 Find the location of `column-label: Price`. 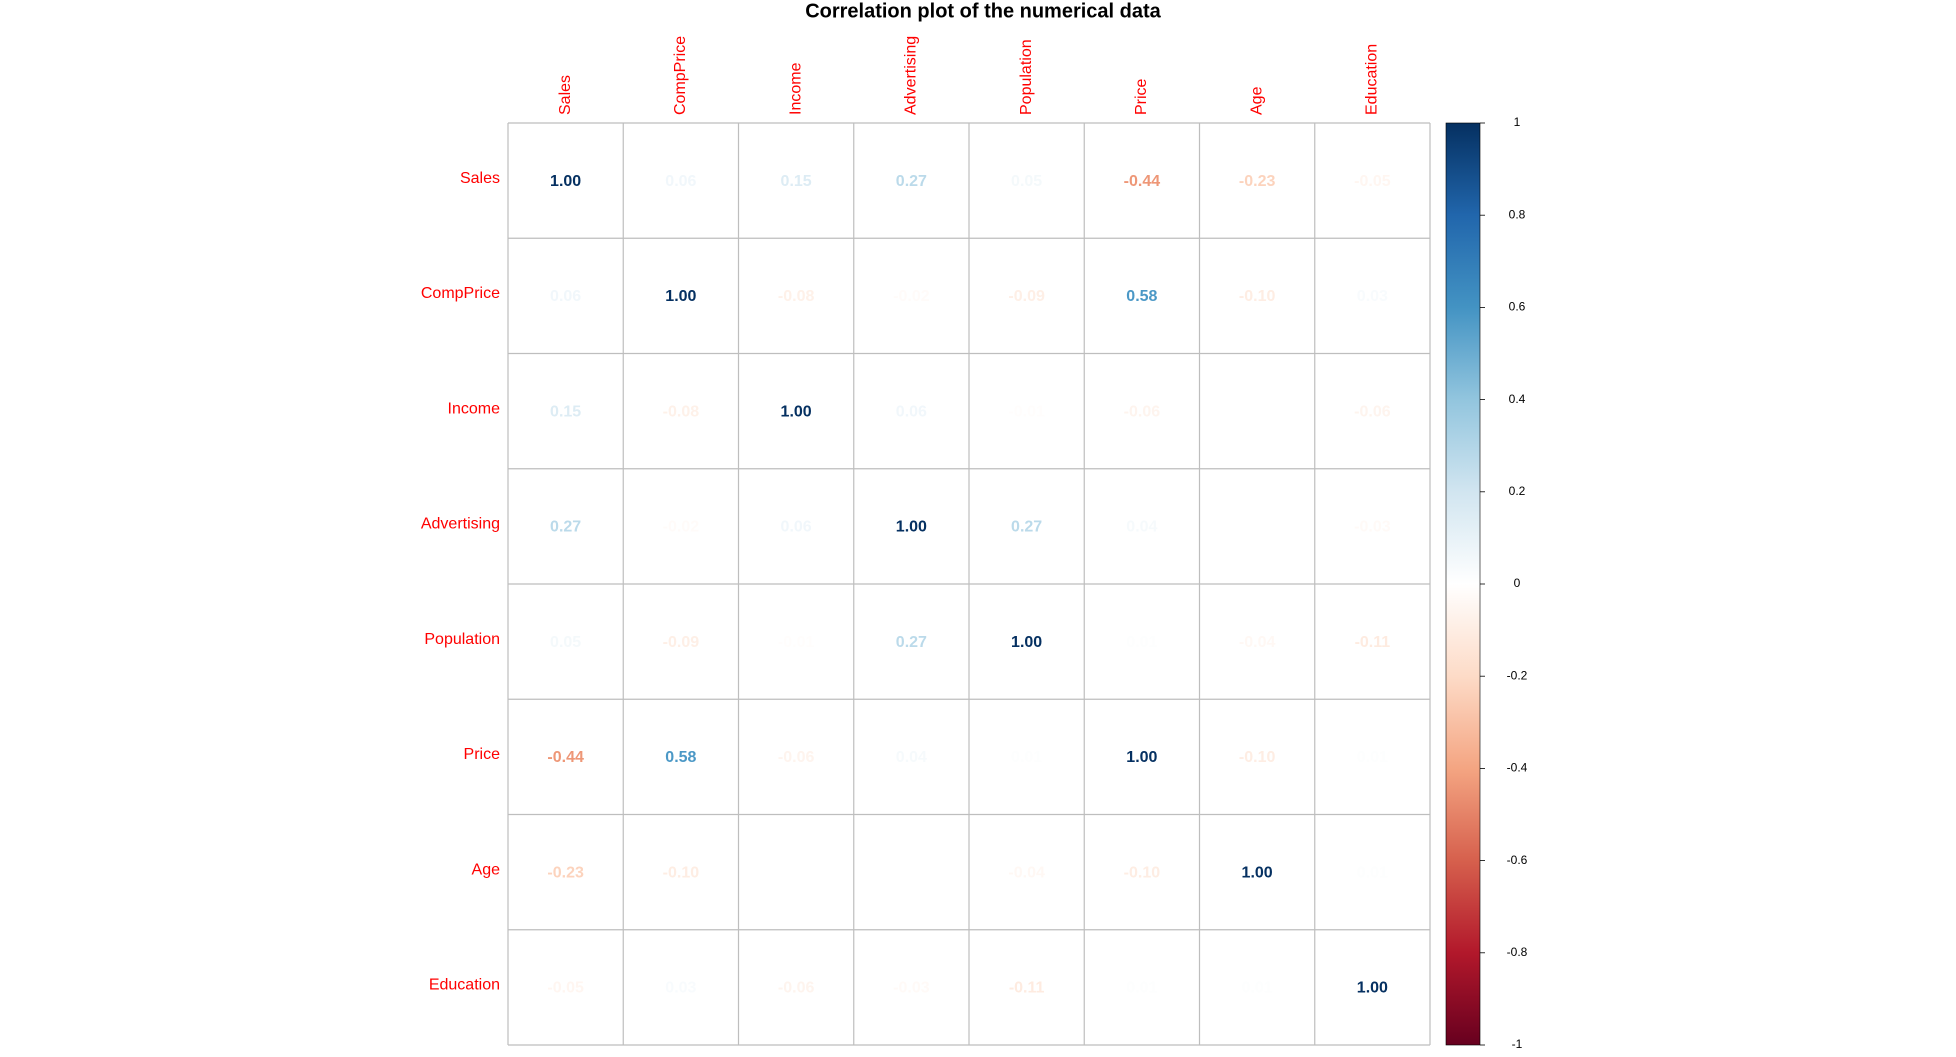

column-label: Price is located at coordinates (1141, 96).